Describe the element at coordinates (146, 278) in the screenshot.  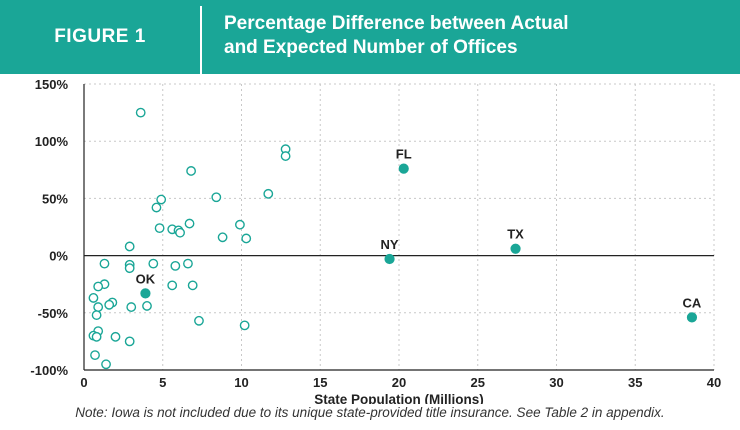
I see `point-label-ok: OK` at that location.